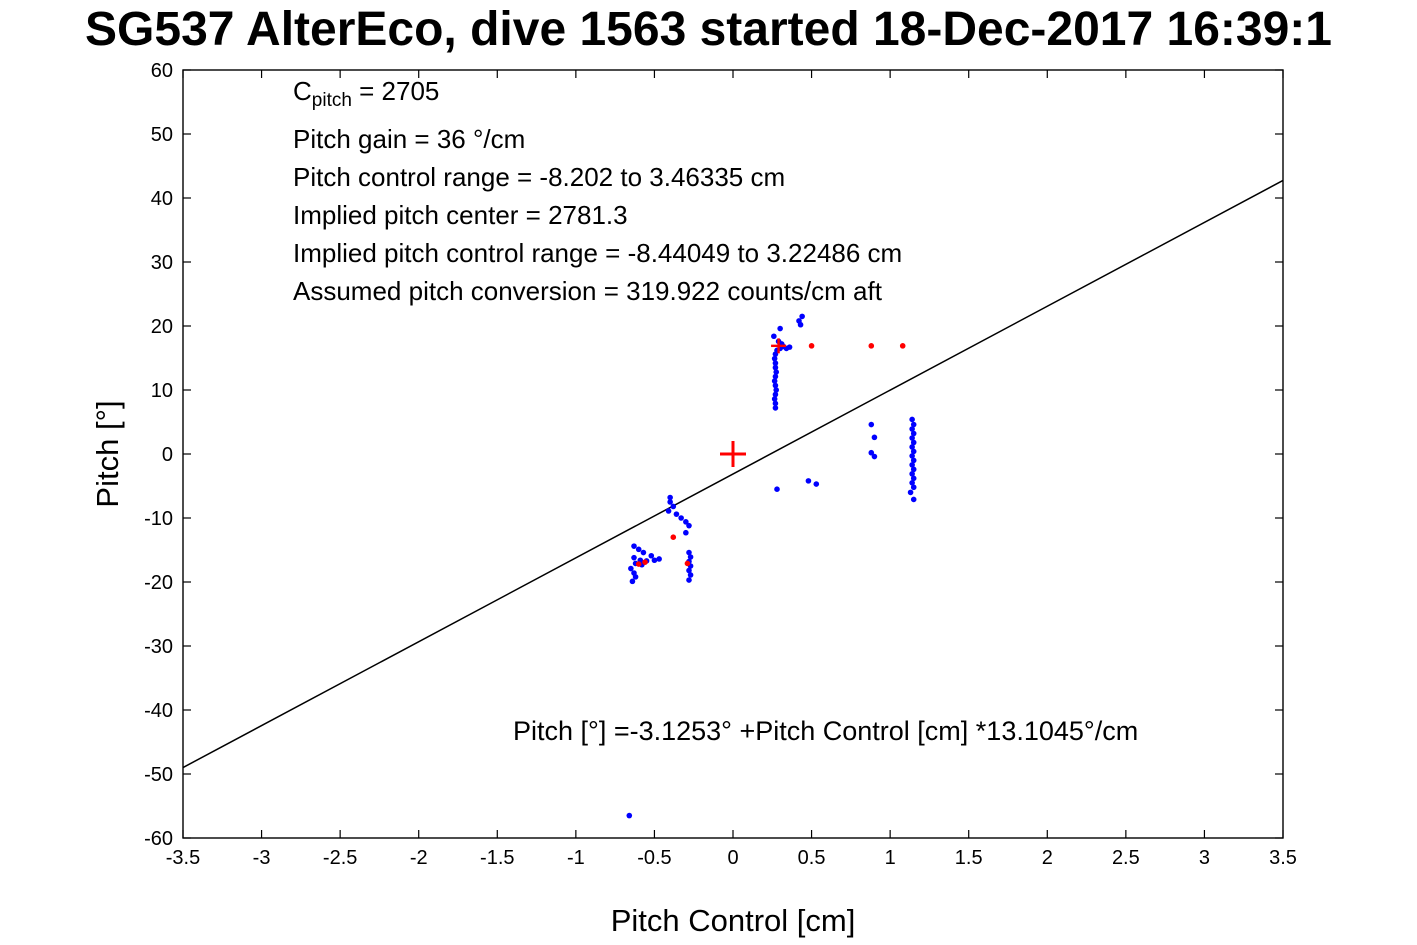  What do you see at coordinates (576, 858) in the screenshot?
I see `x-tick-label: -1` at bounding box center [576, 858].